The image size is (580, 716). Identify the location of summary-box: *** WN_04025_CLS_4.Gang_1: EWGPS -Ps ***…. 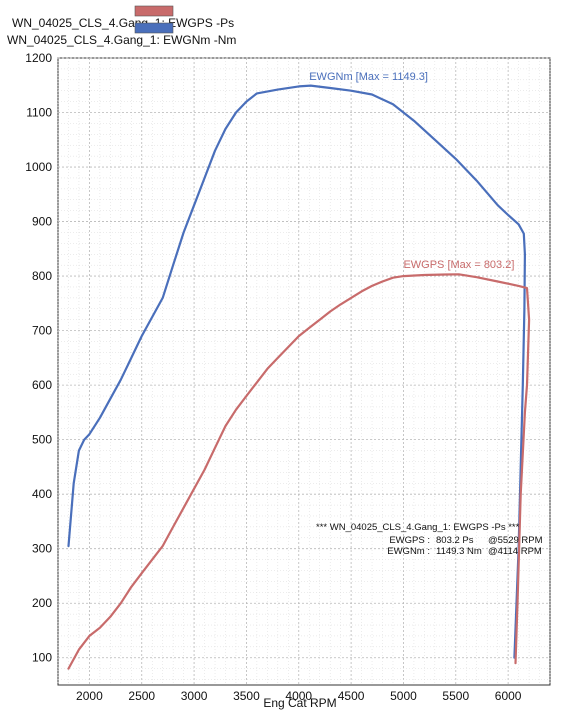
(429, 539).